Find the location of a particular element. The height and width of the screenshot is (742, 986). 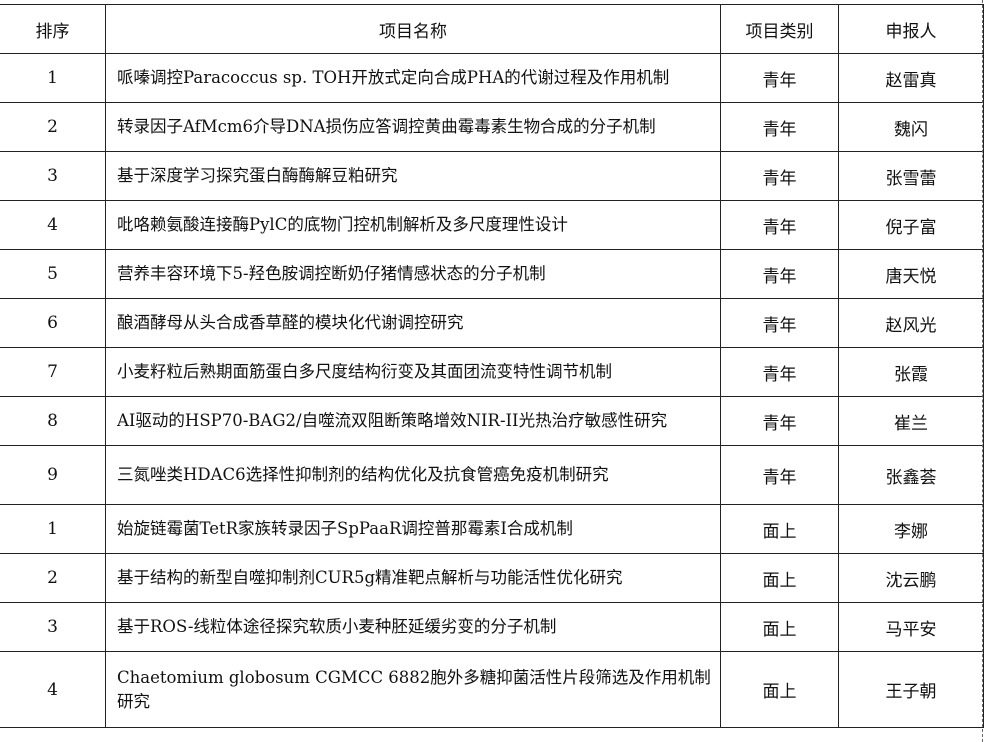

header-applicant: 申报人 is located at coordinates (911, 29).